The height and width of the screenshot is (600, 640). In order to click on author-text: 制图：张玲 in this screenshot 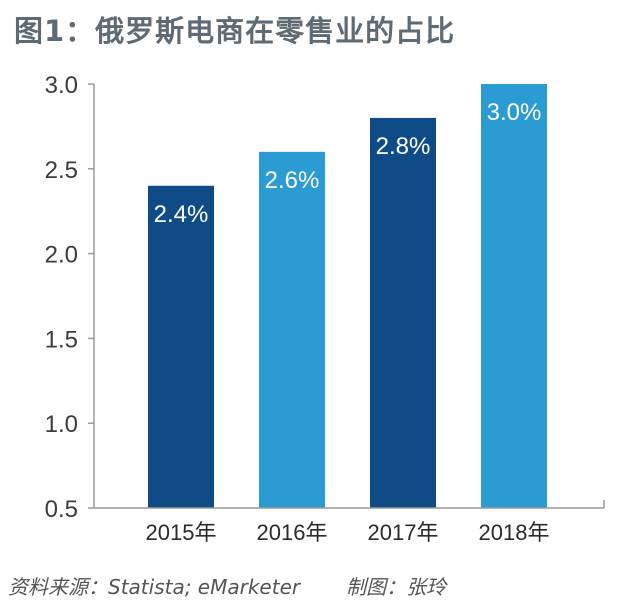, I will do `click(396, 587)`.